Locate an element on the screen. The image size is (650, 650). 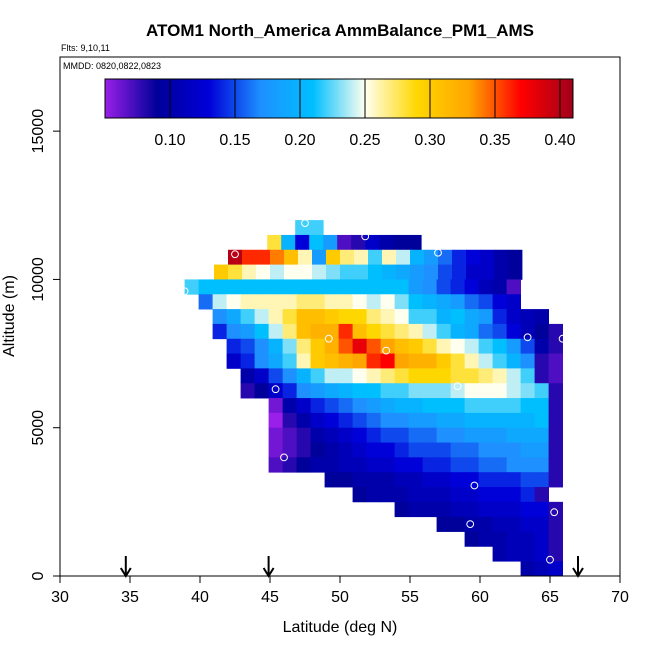
colorbar-tick-label: 0.40 is located at coordinates (559, 140).